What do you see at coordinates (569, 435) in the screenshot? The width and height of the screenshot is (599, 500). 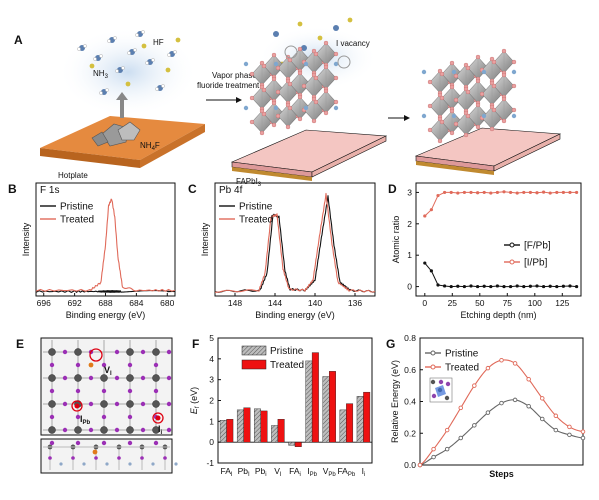 I see `data-point-g-pristine` at bounding box center [569, 435].